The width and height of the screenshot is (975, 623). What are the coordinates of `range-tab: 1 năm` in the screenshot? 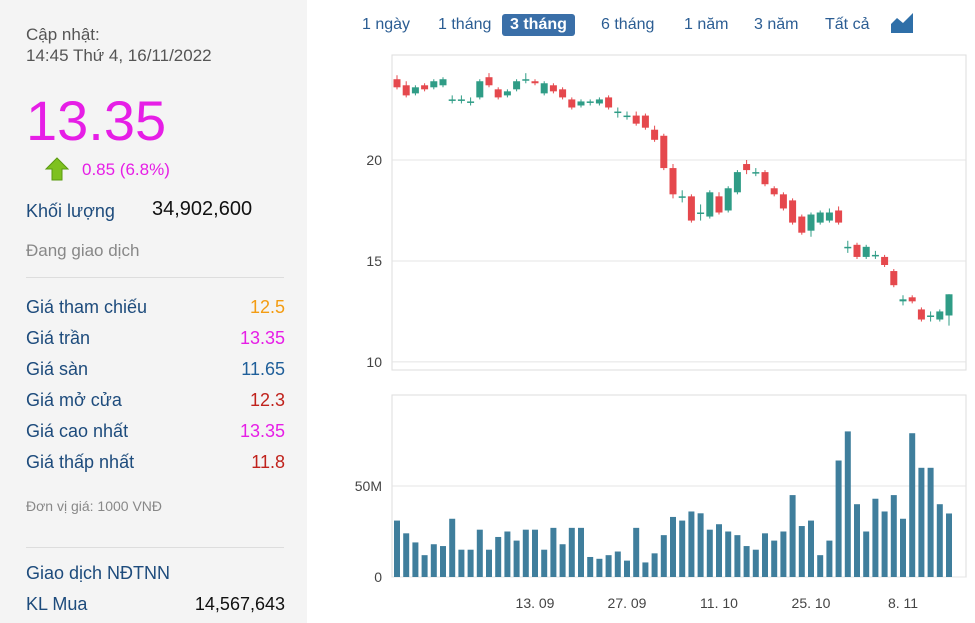 It's located at (706, 24).